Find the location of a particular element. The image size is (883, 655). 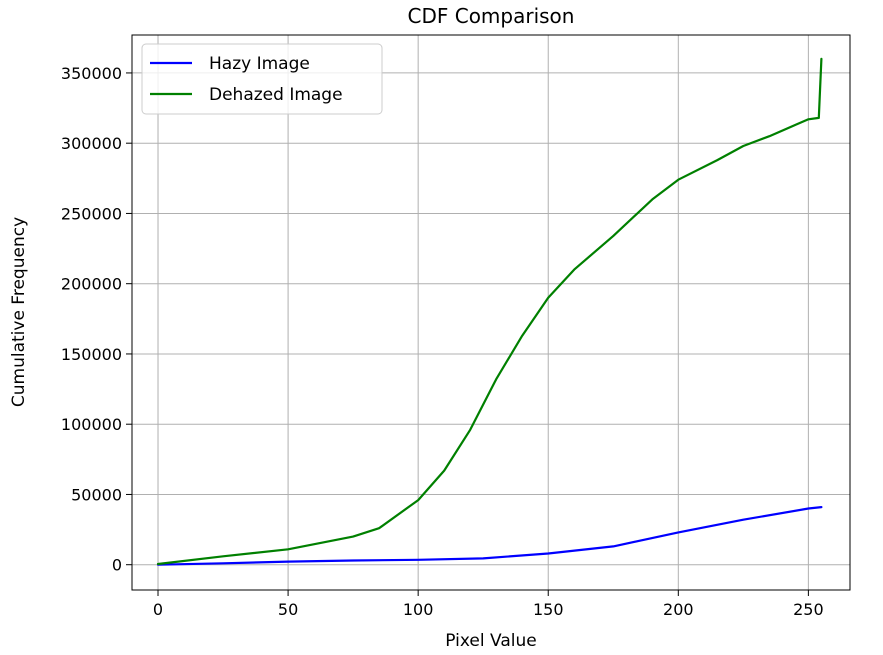

legend-label-dehazed: Dehazed Image is located at coordinates (276, 95).